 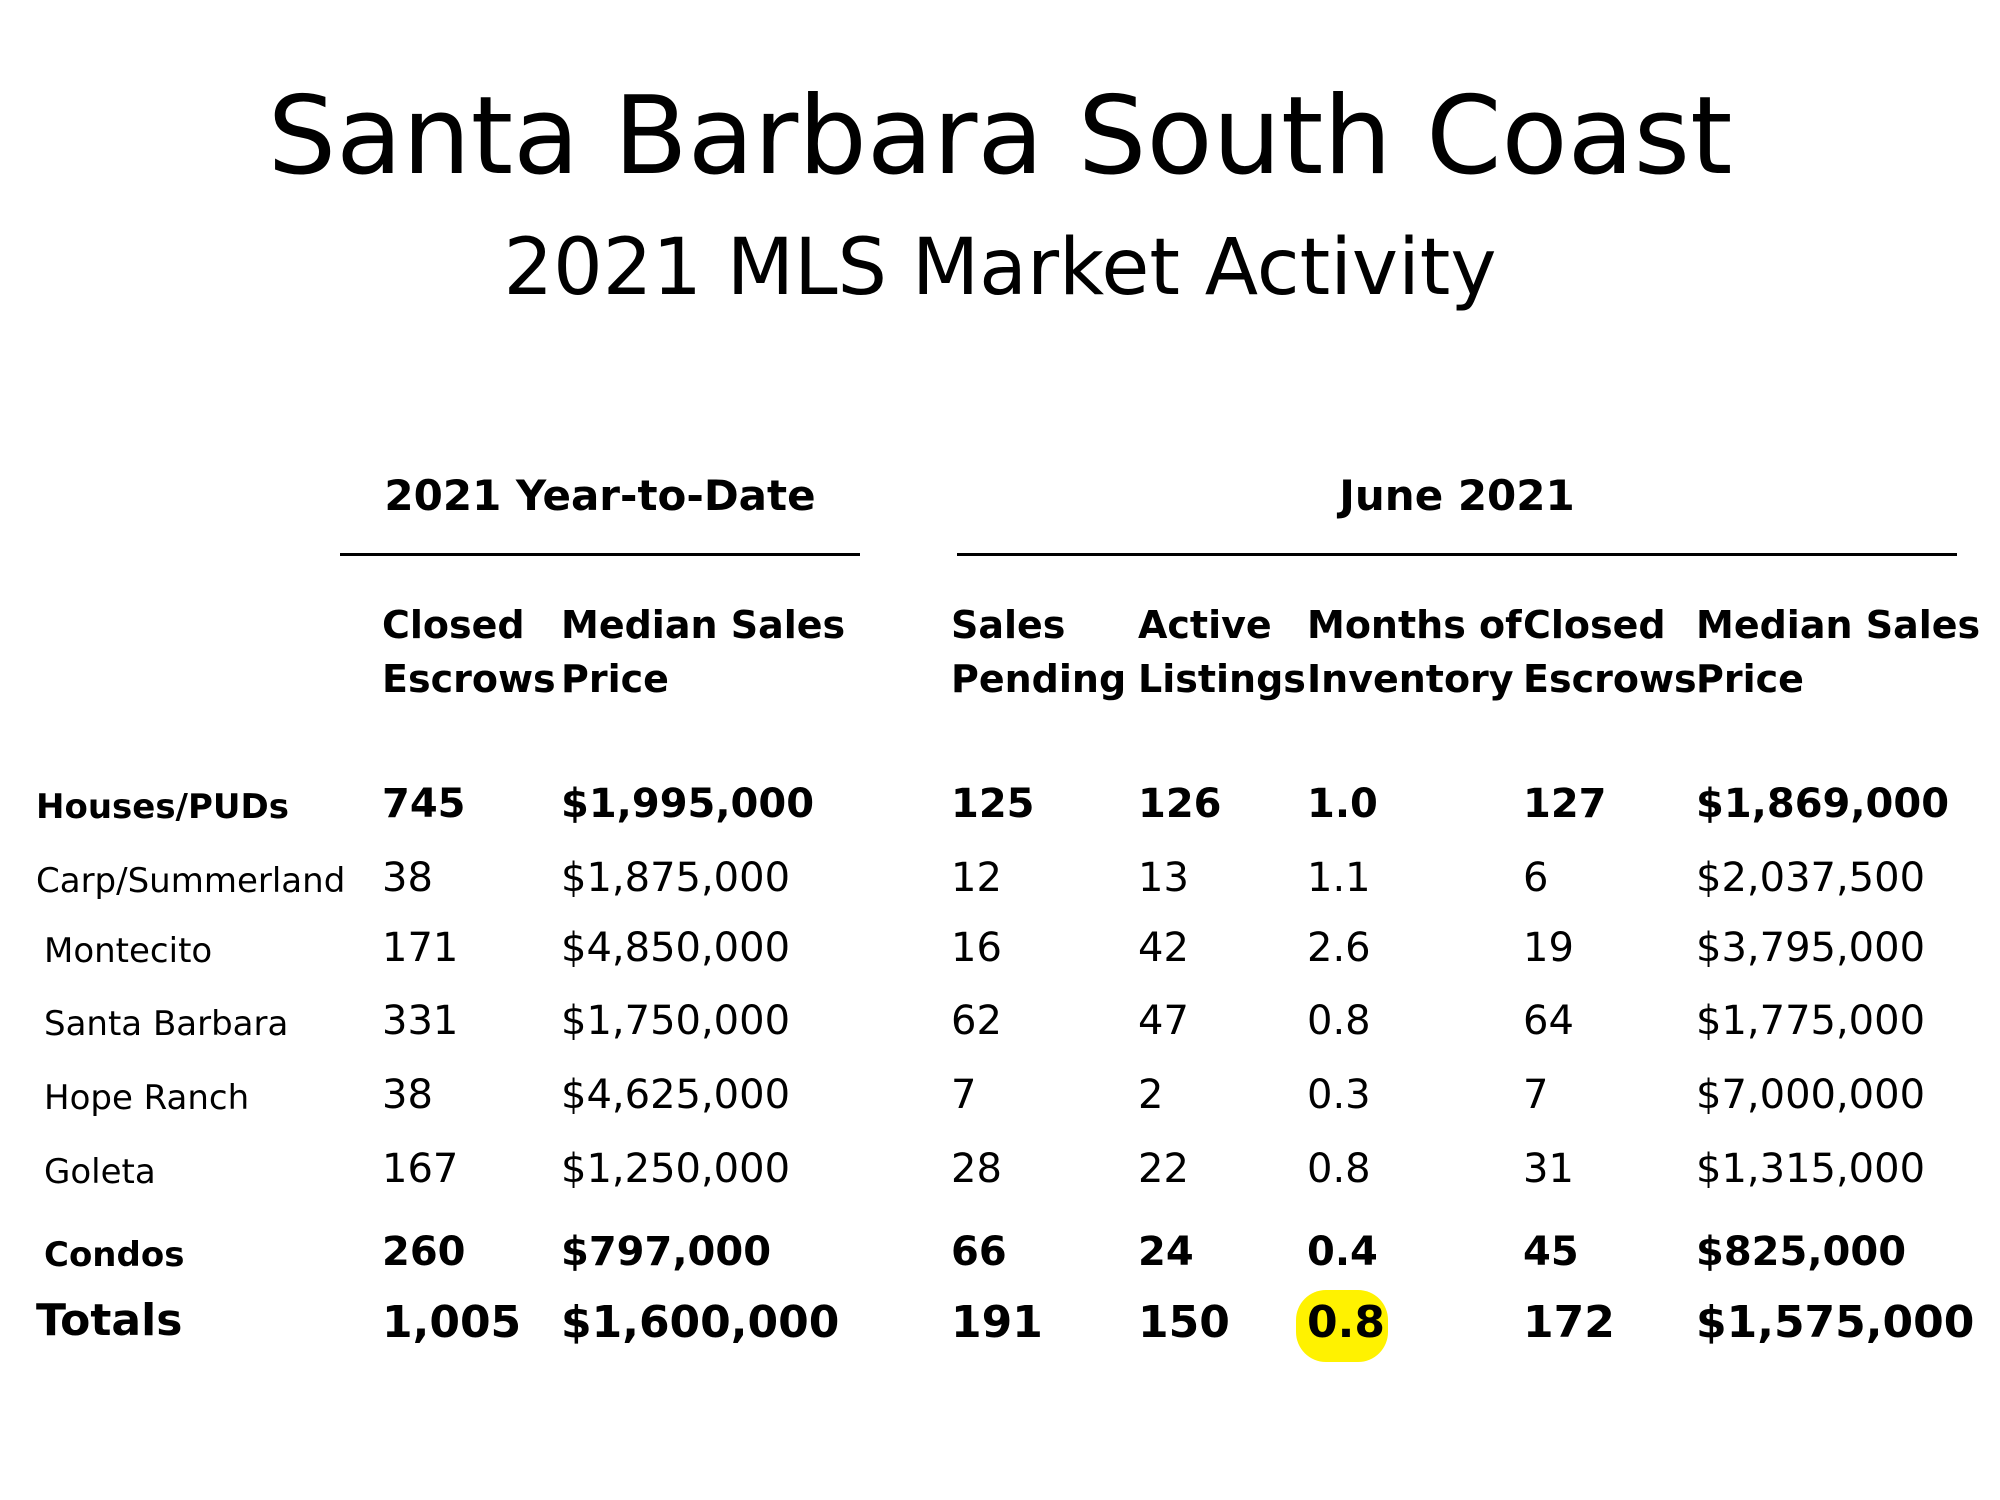 What do you see at coordinates (452, 1322) in the screenshot?
I see `cell-totals-ytd-closed-escrows: 1,005` at bounding box center [452, 1322].